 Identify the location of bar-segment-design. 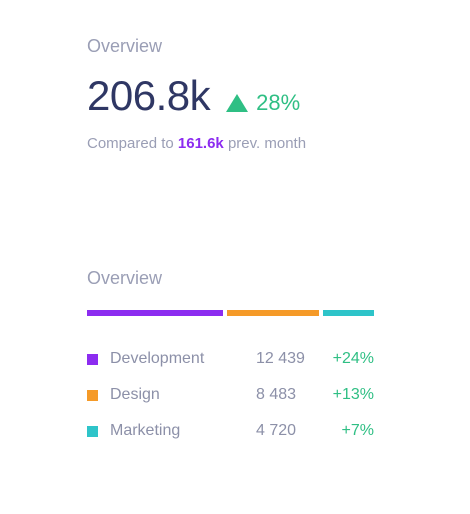
(273, 313).